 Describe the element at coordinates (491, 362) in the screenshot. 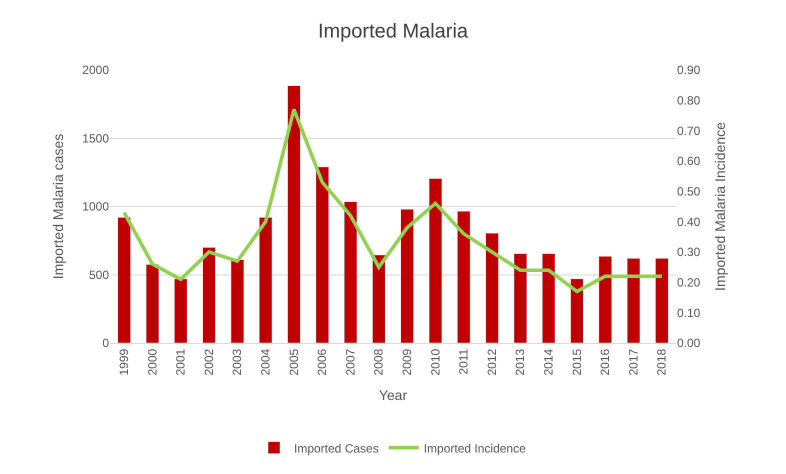

I see `x-tick-label: 2012` at that location.